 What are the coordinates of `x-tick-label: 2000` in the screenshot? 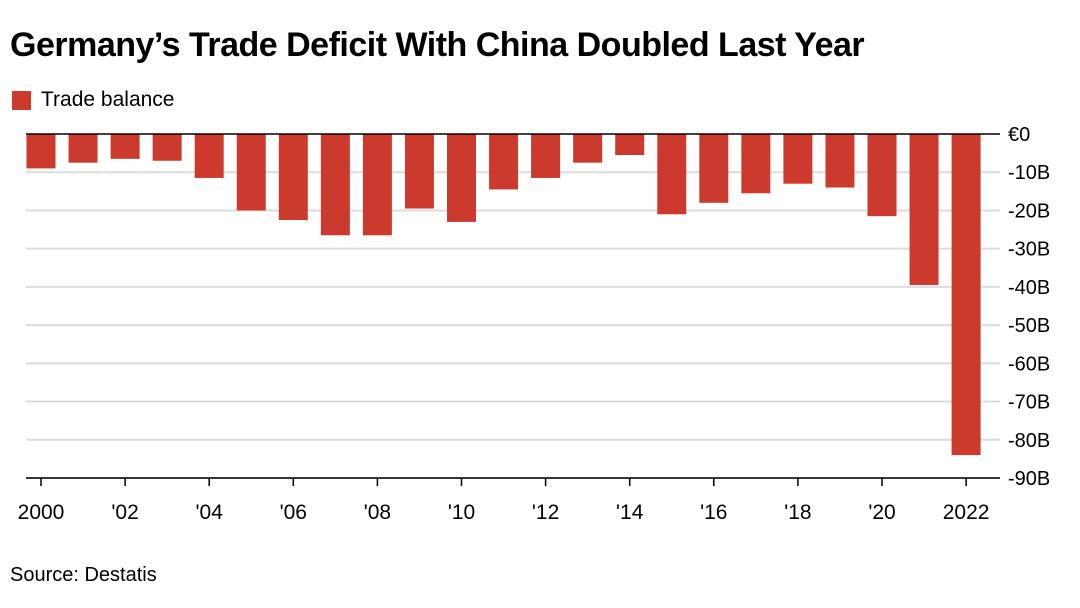 It's located at (41, 512).